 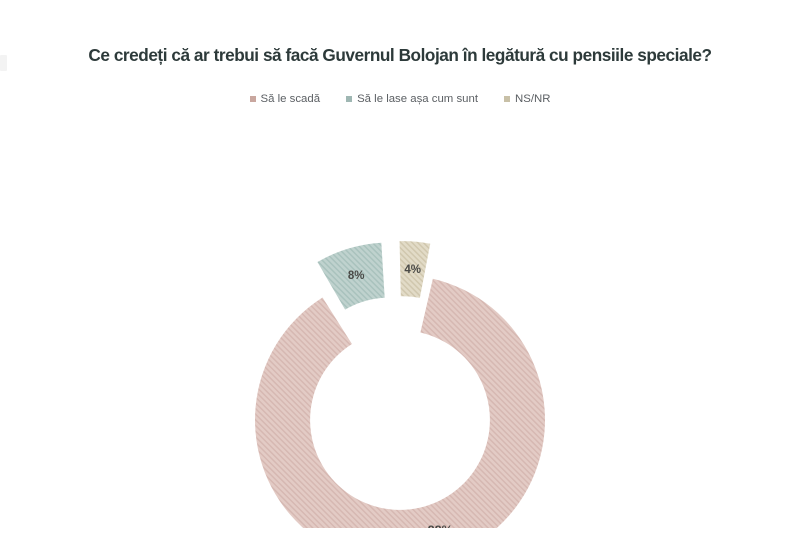 I want to click on legend-item-label: Să le scadă, so click(x=290, y=99).